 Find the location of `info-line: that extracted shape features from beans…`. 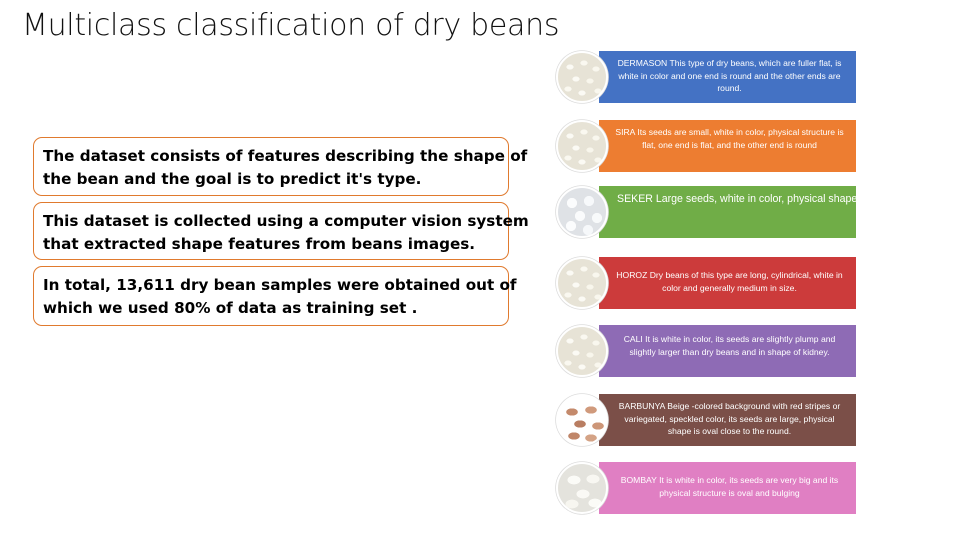

info-line: that extracted shape features from beans… is located at coordinates (259, 244).